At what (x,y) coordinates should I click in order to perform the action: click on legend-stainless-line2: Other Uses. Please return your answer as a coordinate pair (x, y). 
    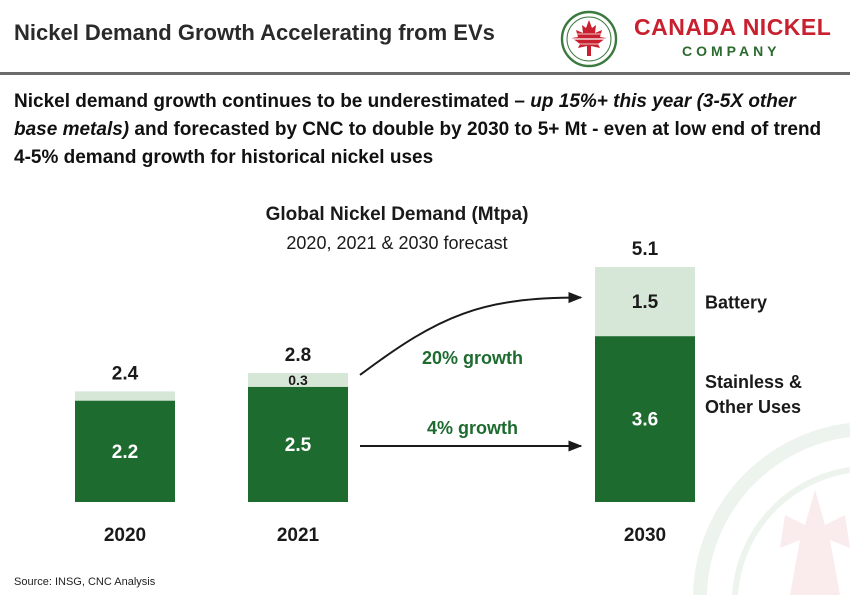
    Looking at the image, I should click on (753, 407).